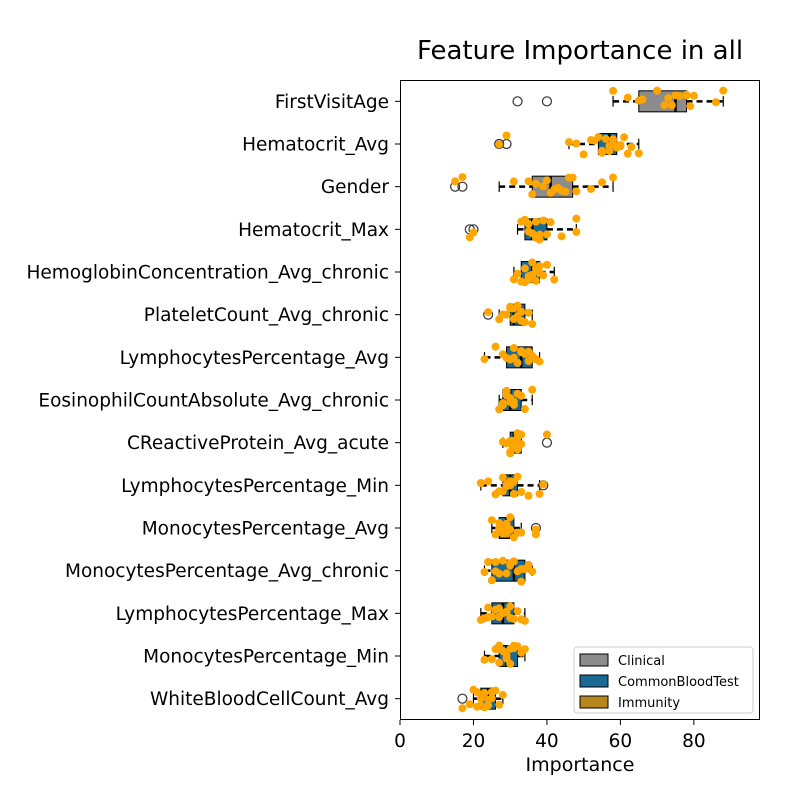  I want to click on feature-row-PlateletCount_Avg_chronic, so click(510, 314).